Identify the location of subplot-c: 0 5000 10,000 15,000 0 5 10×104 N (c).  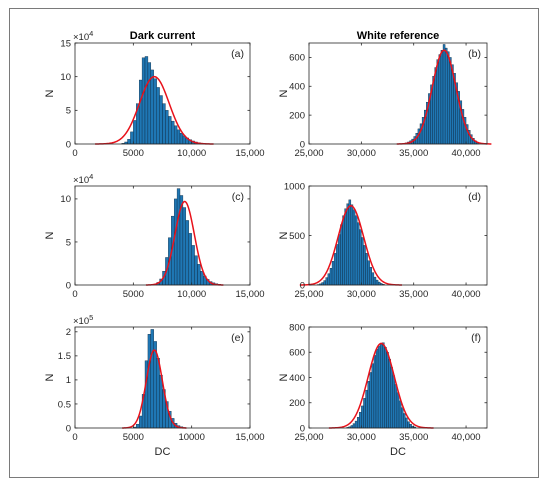
(154, 236).